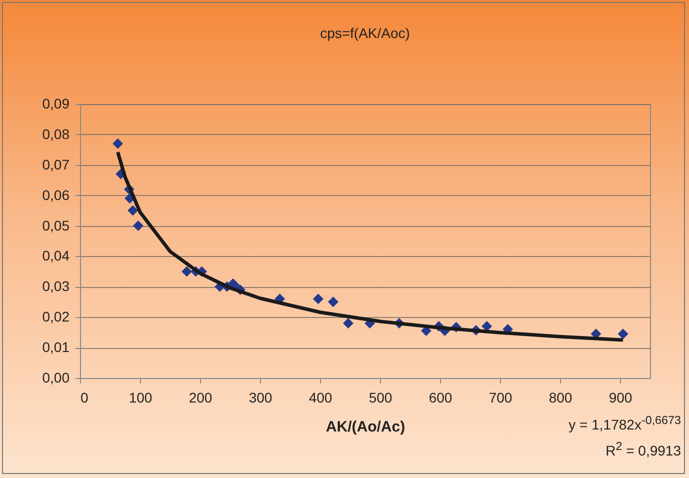  What do you see at coordinates (365, 33) in the screenshot?
I see `chart-title: cps=f(AK/Aoc)` at bounding box center [365, 33].